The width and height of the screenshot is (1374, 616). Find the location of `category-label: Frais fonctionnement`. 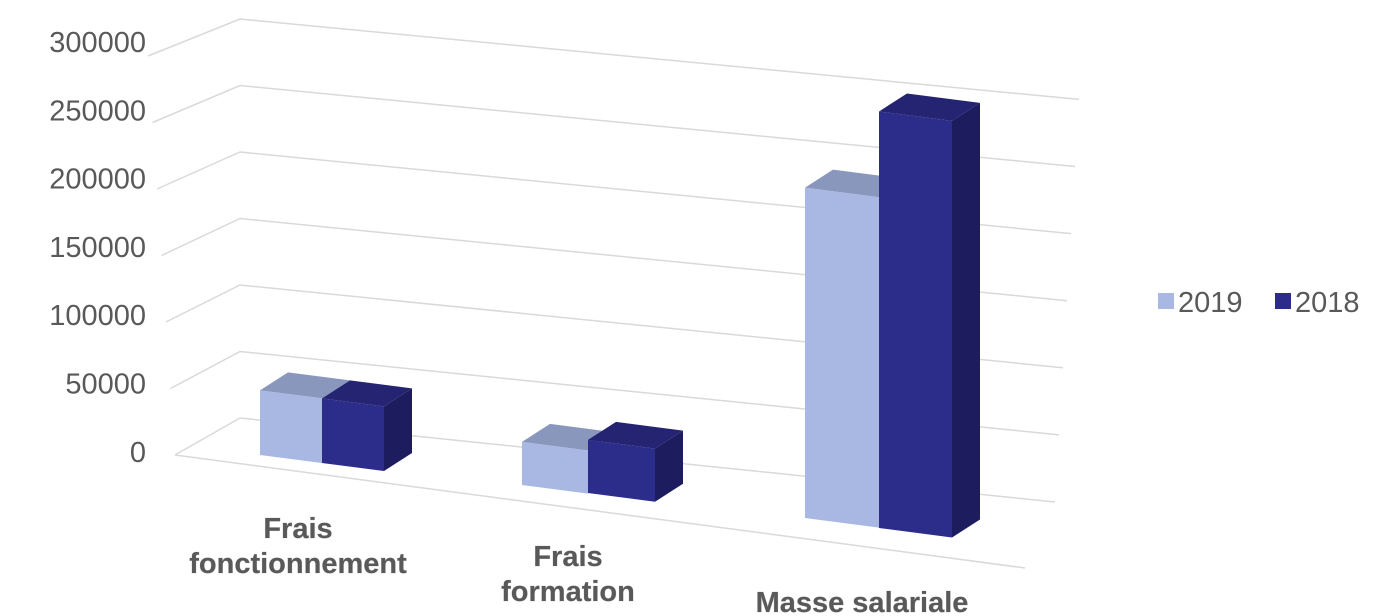

category-label: Frais fonctionnement is located at coordinates (298, 546).